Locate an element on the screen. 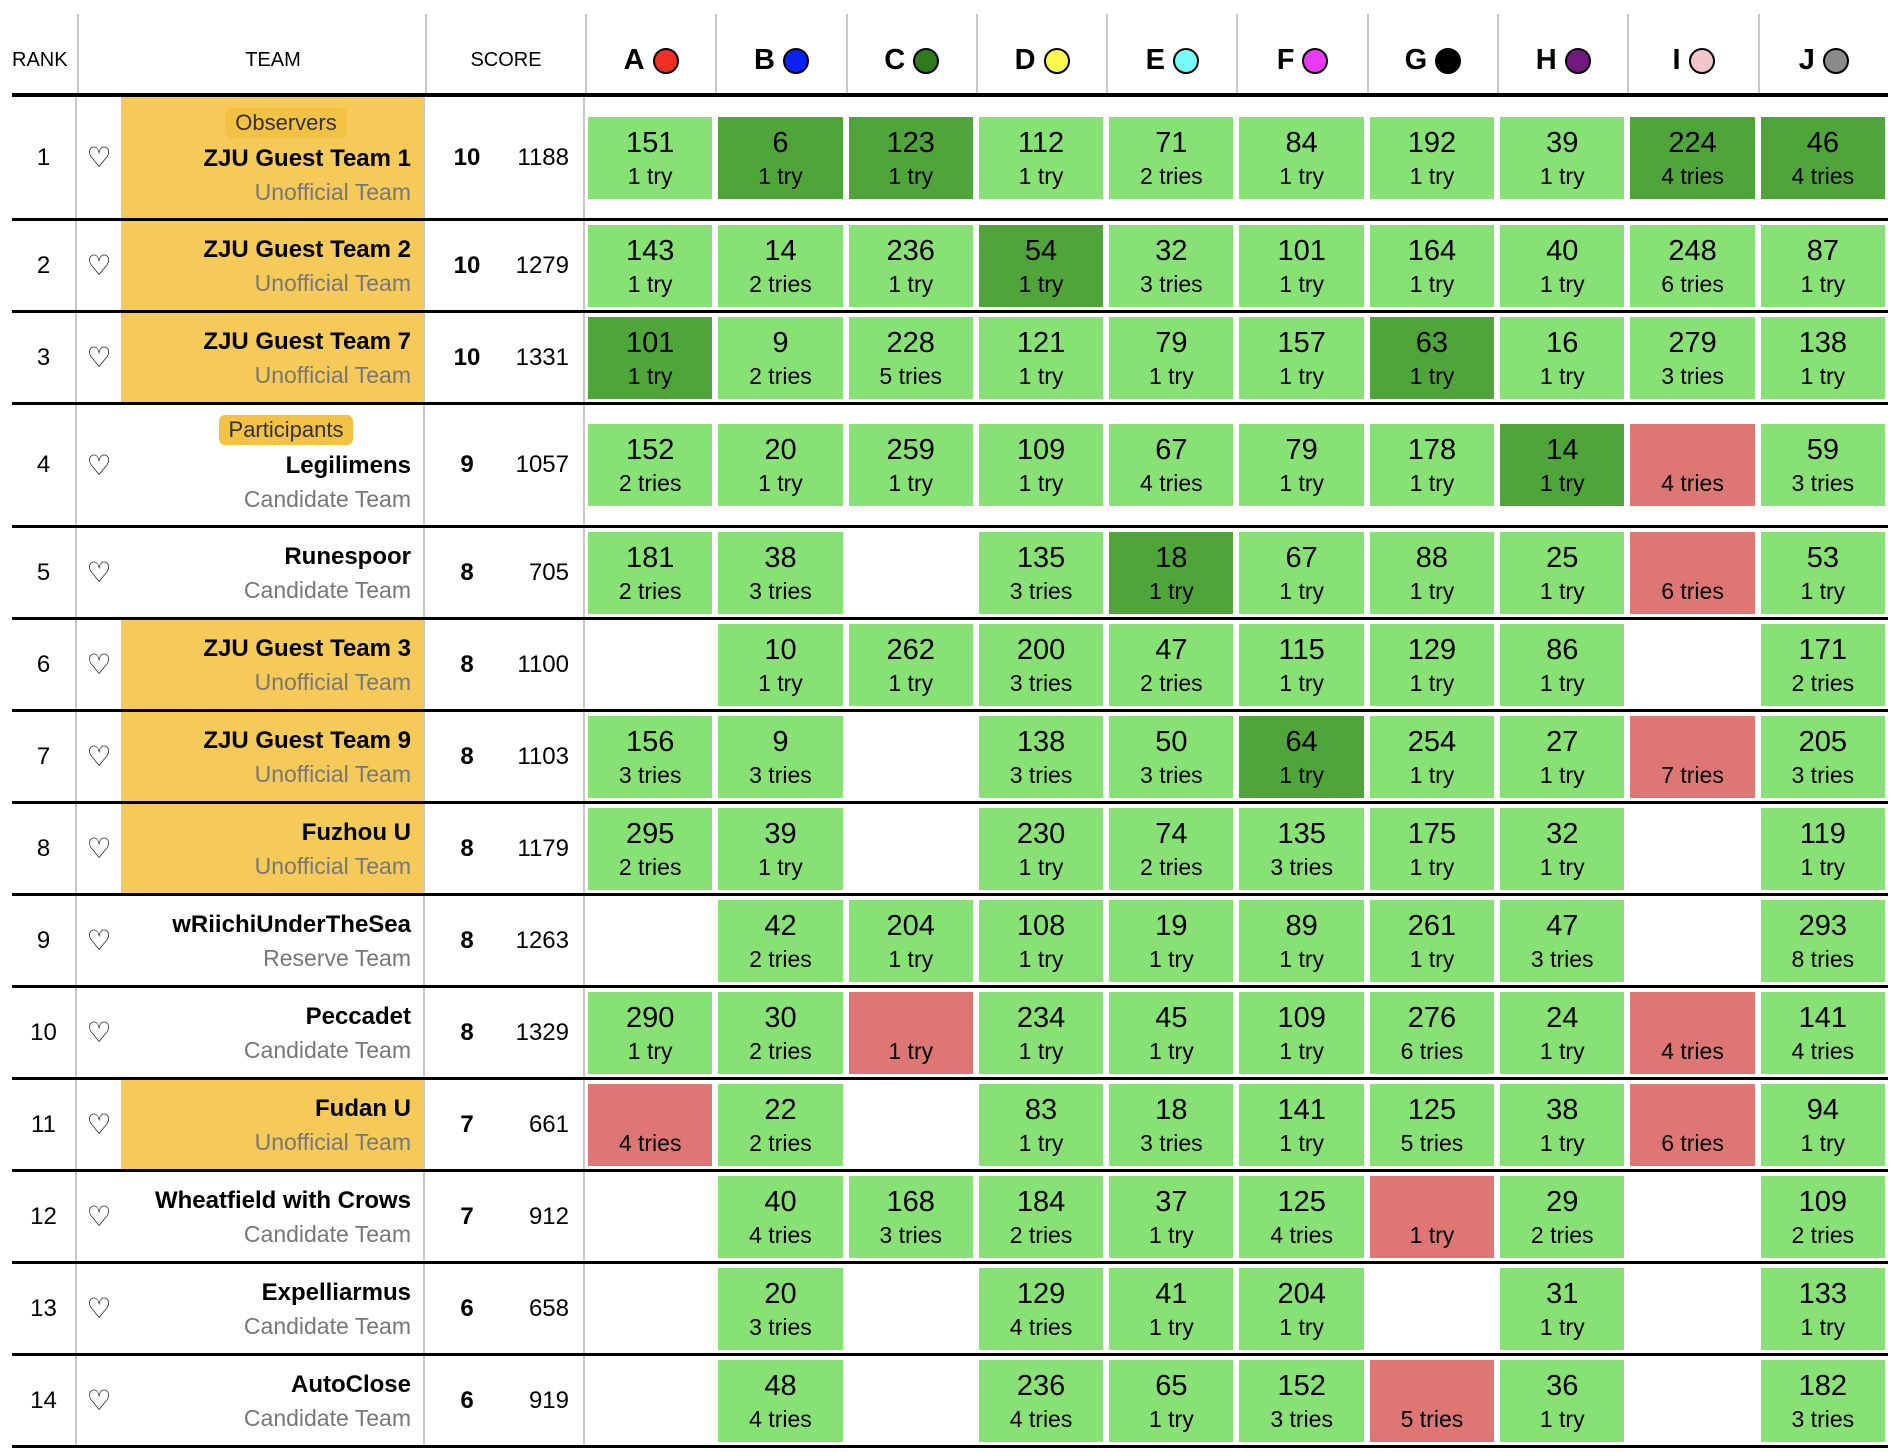 The height and width of the screenshot is (1452, 1892). team-name: Wheatfield with Crows is located at coordinates (282, 1200).